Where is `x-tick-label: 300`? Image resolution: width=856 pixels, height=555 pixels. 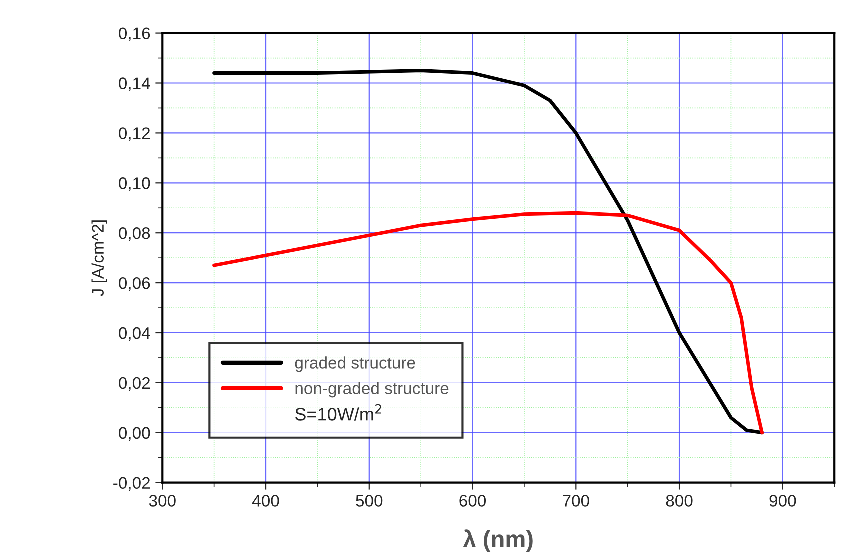
x-tick-label: 300 is located at coordinates (162, 501).